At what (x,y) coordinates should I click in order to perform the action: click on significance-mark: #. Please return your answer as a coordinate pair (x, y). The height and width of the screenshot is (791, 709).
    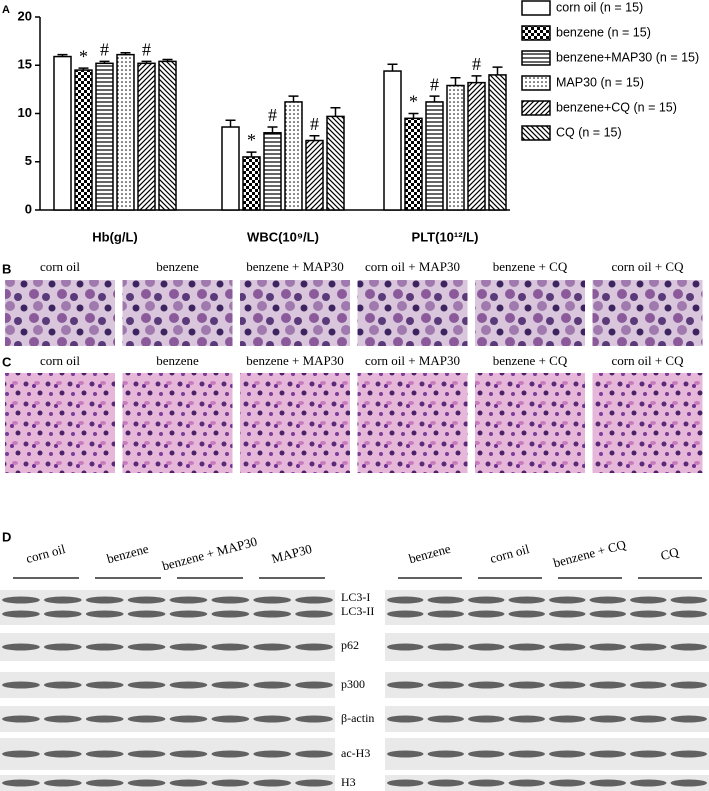
    Looking at the image, I should click on (104, 50).